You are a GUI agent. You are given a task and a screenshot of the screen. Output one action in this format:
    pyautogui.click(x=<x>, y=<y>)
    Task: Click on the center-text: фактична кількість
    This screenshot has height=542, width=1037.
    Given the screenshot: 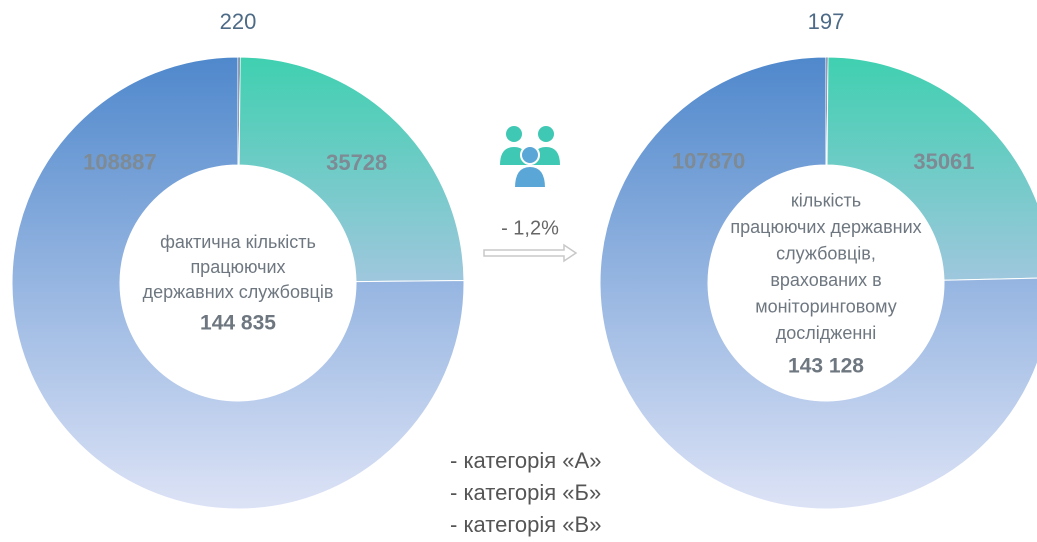 What is the action you would take?
    pyautogui.click(x=238, y=242)
    